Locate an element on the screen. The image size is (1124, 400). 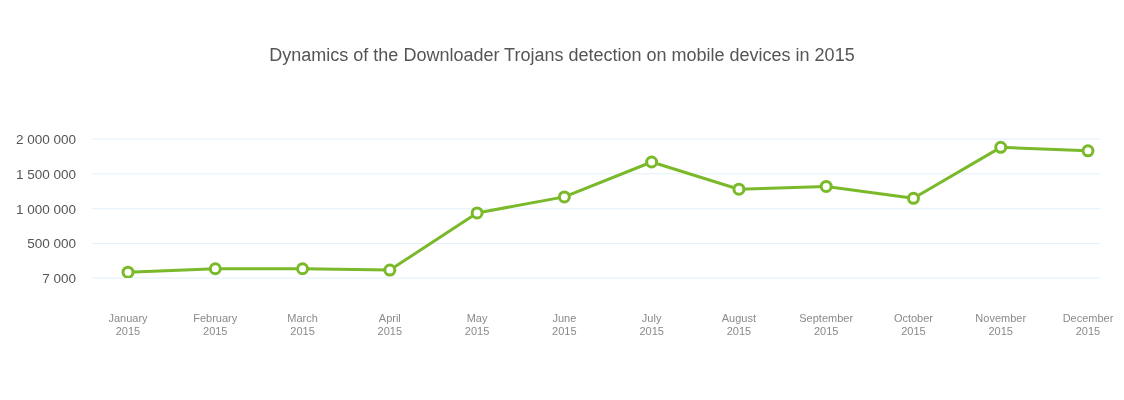
x-tick-label: October 2015 is located at coordinates (913, 324).